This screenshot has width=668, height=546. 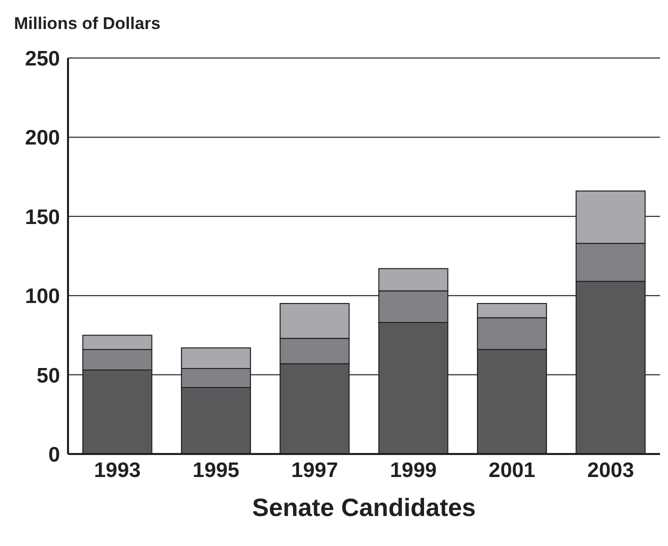 I want to click on x-tick-label: 1999, so click(x=413, y=470).